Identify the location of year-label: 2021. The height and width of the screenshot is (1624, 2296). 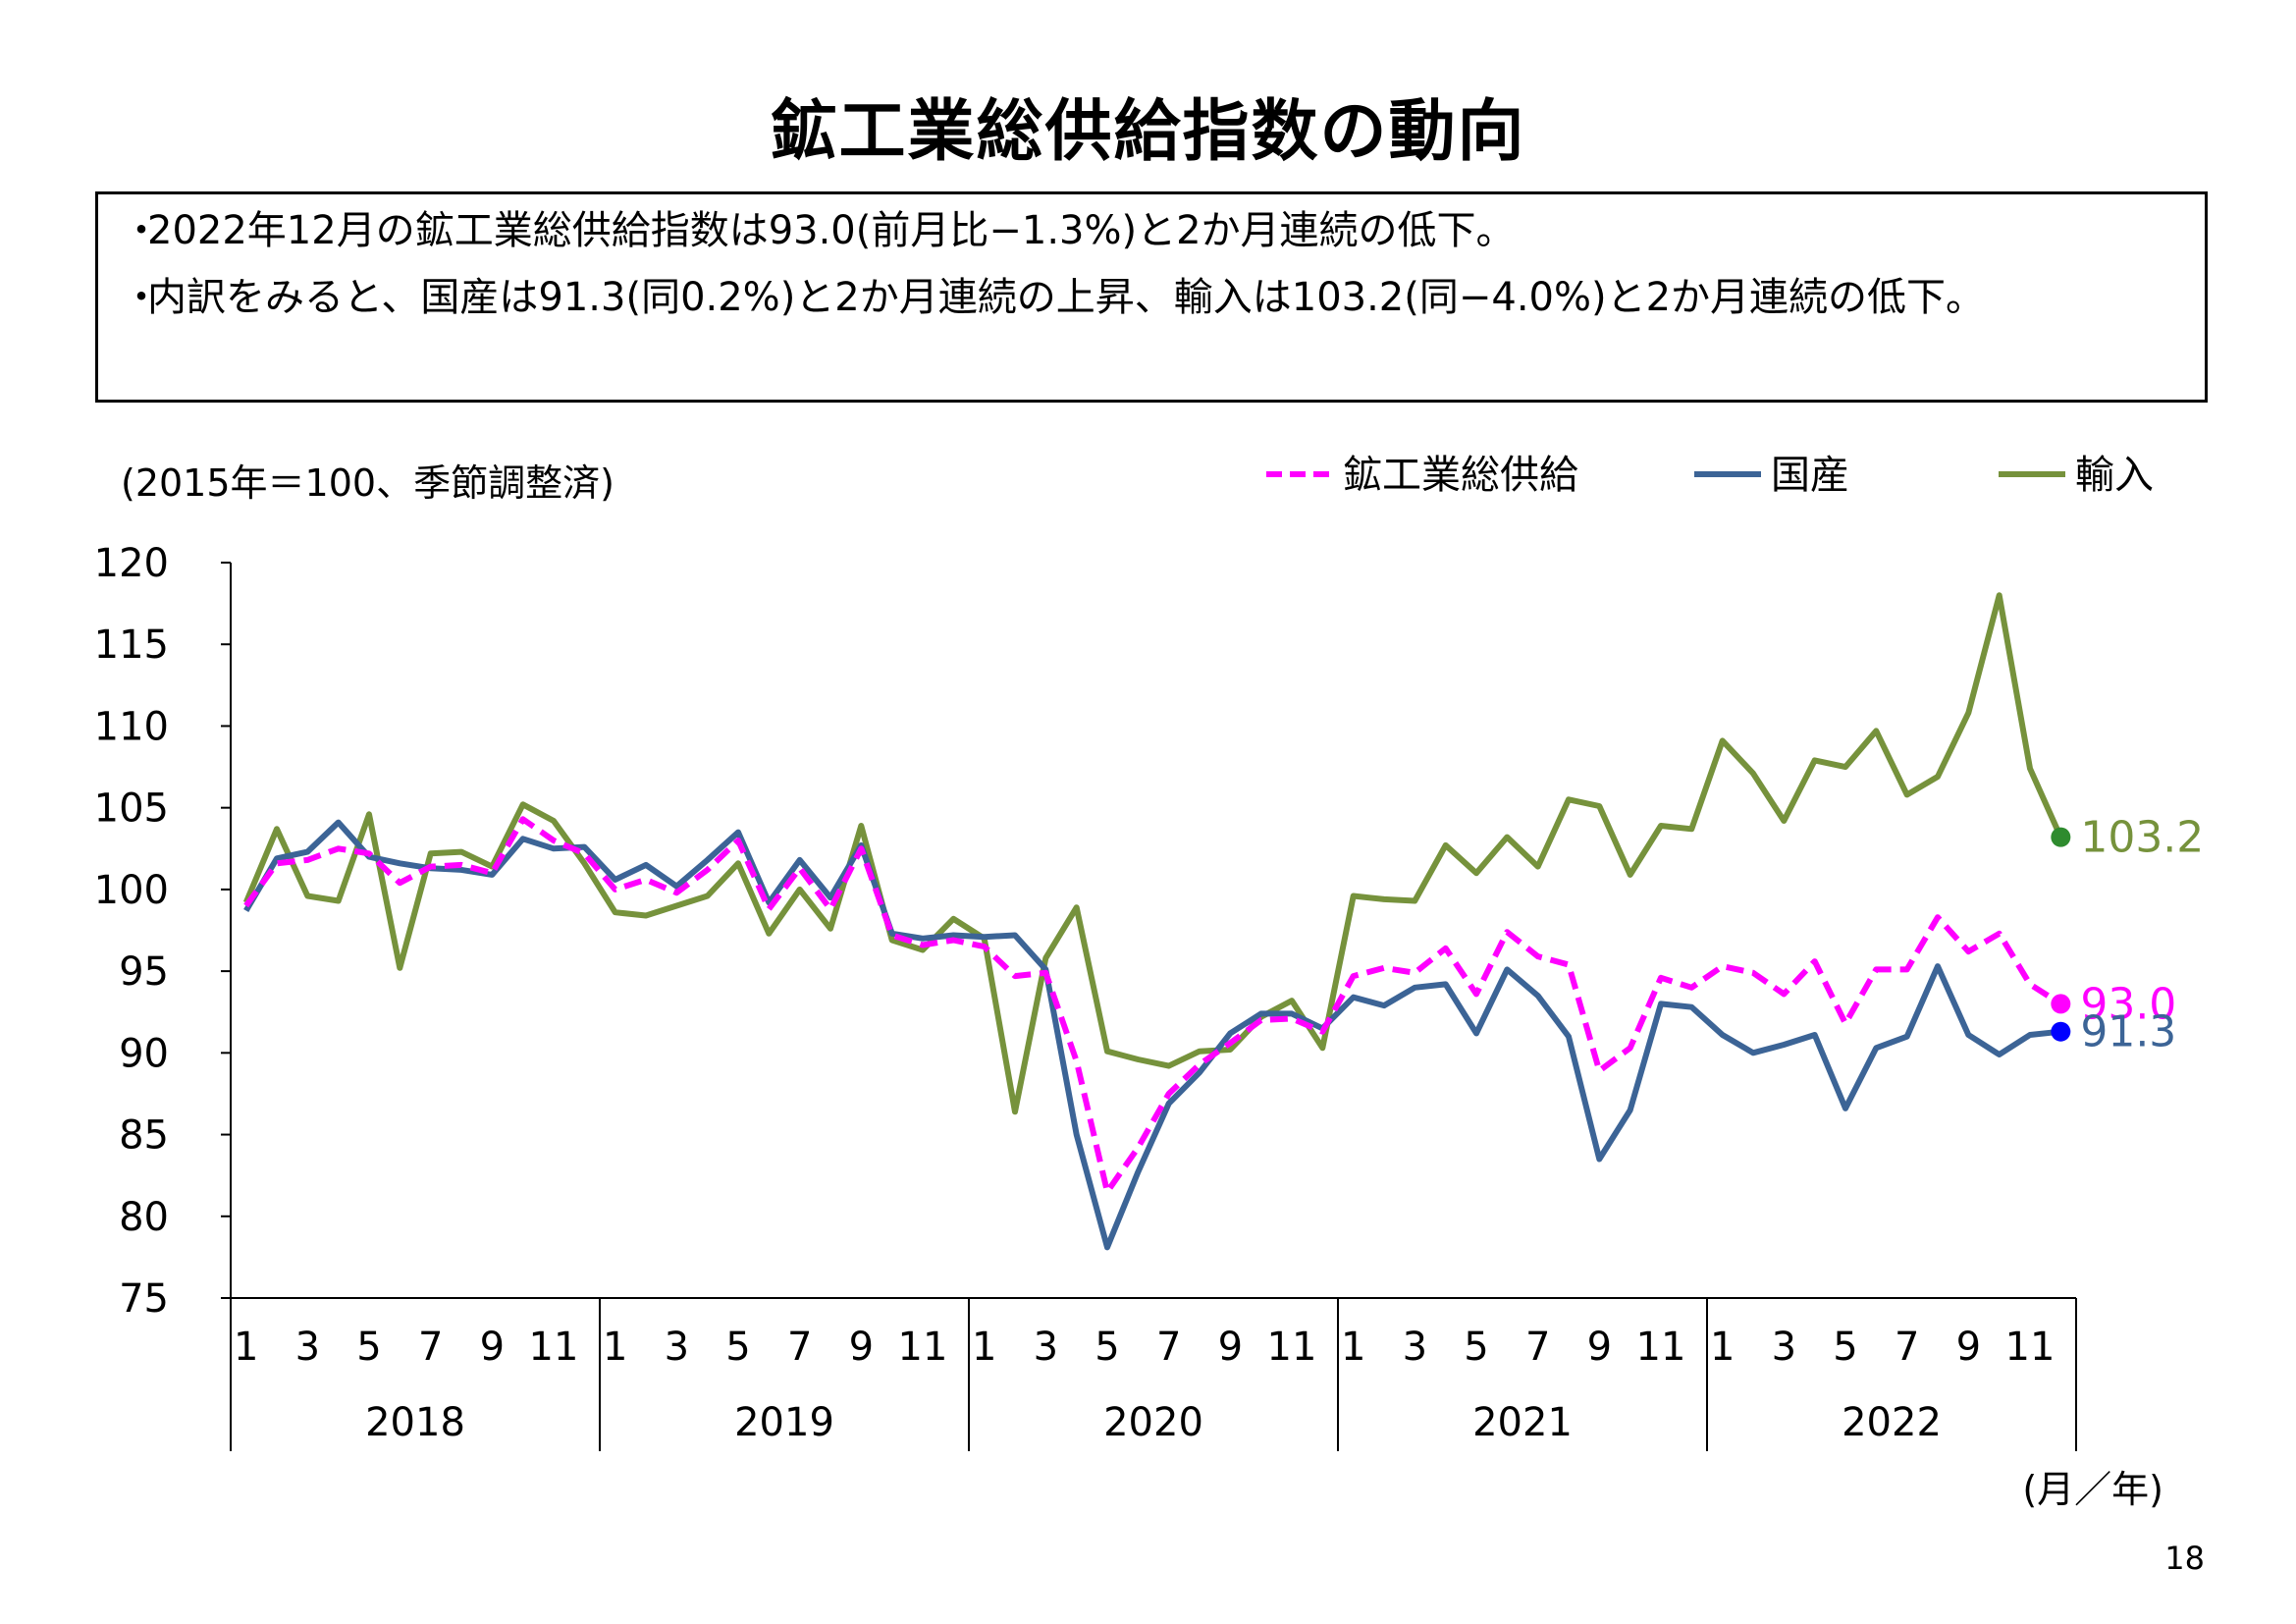
(1522, 1422).